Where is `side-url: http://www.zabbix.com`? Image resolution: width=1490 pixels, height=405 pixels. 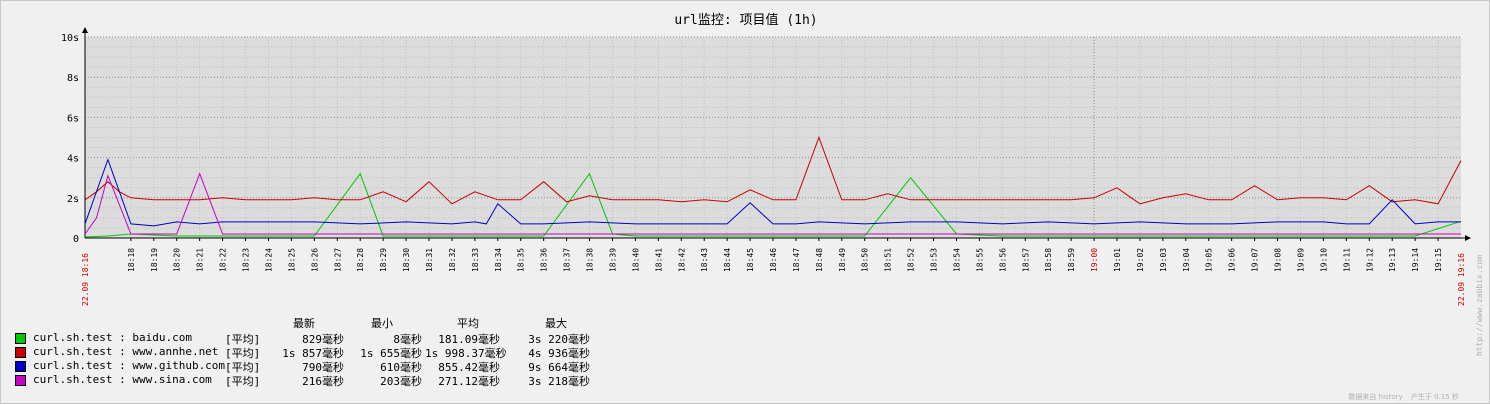 side-url: http://www.zabbix.com is located at coordinates (1479, 305).